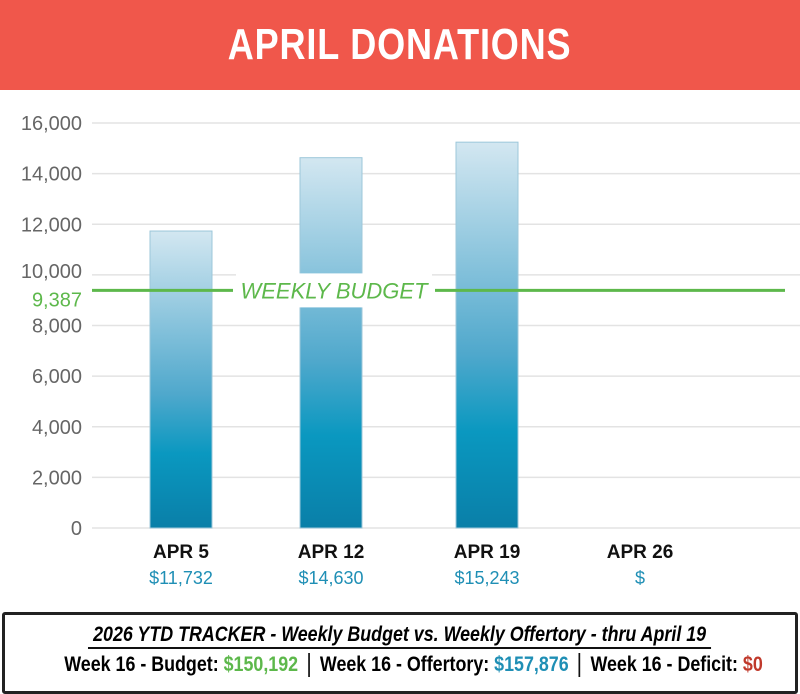 The image size is (800, 694). Describe the element at coordinates (181, 552) in the screenshot. I see `x-tick-label: APR 5` at that location.